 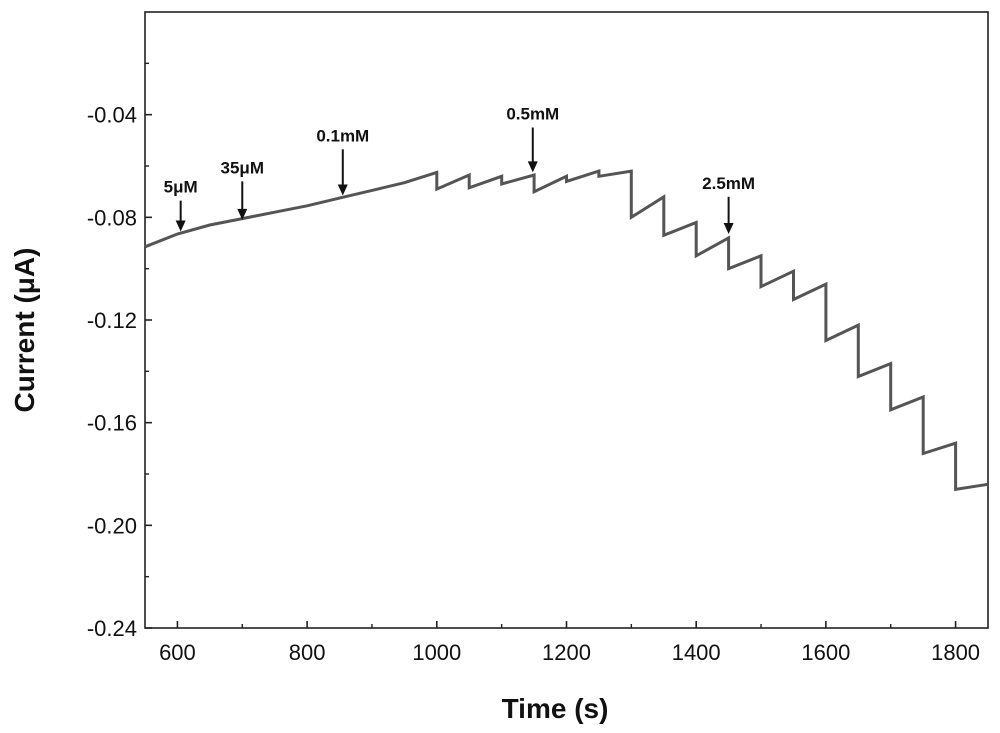 I want to click on annotation-label: 35μM, so click(x=242, y=167).